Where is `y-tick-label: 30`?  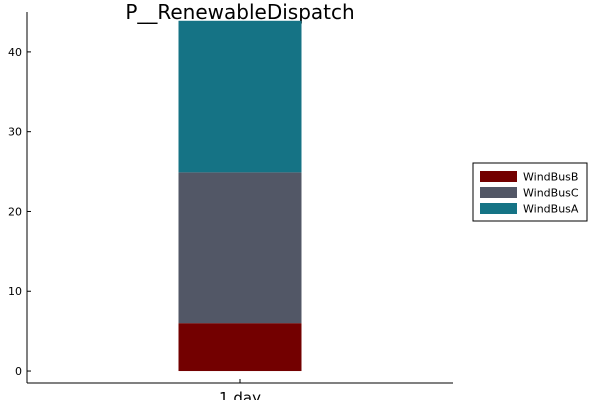 y-tick-label: 30 is located at coordinates (15, 132).